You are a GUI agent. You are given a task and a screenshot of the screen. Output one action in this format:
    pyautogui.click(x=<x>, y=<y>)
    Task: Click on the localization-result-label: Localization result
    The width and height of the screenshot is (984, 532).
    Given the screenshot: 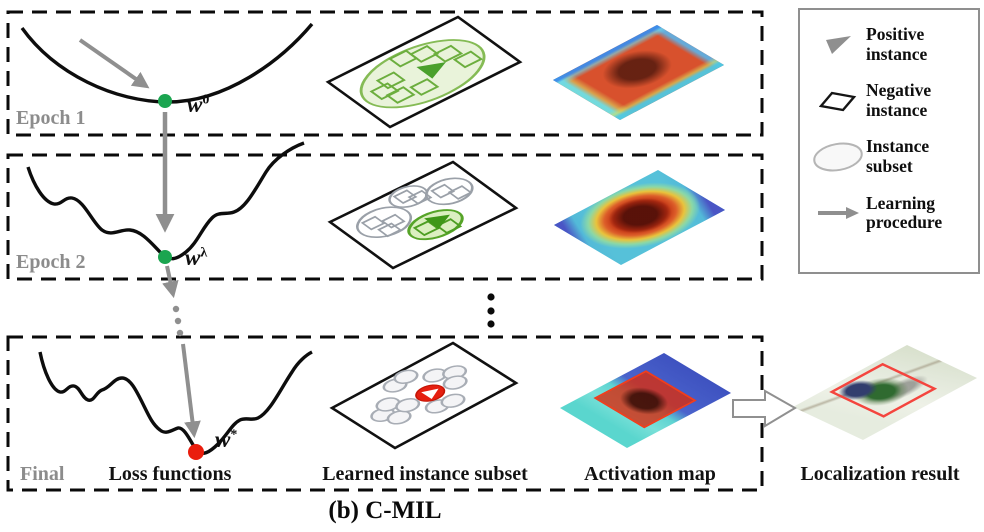 What is the action you would take?
    pyautogui.click(x=880, y=474)
    